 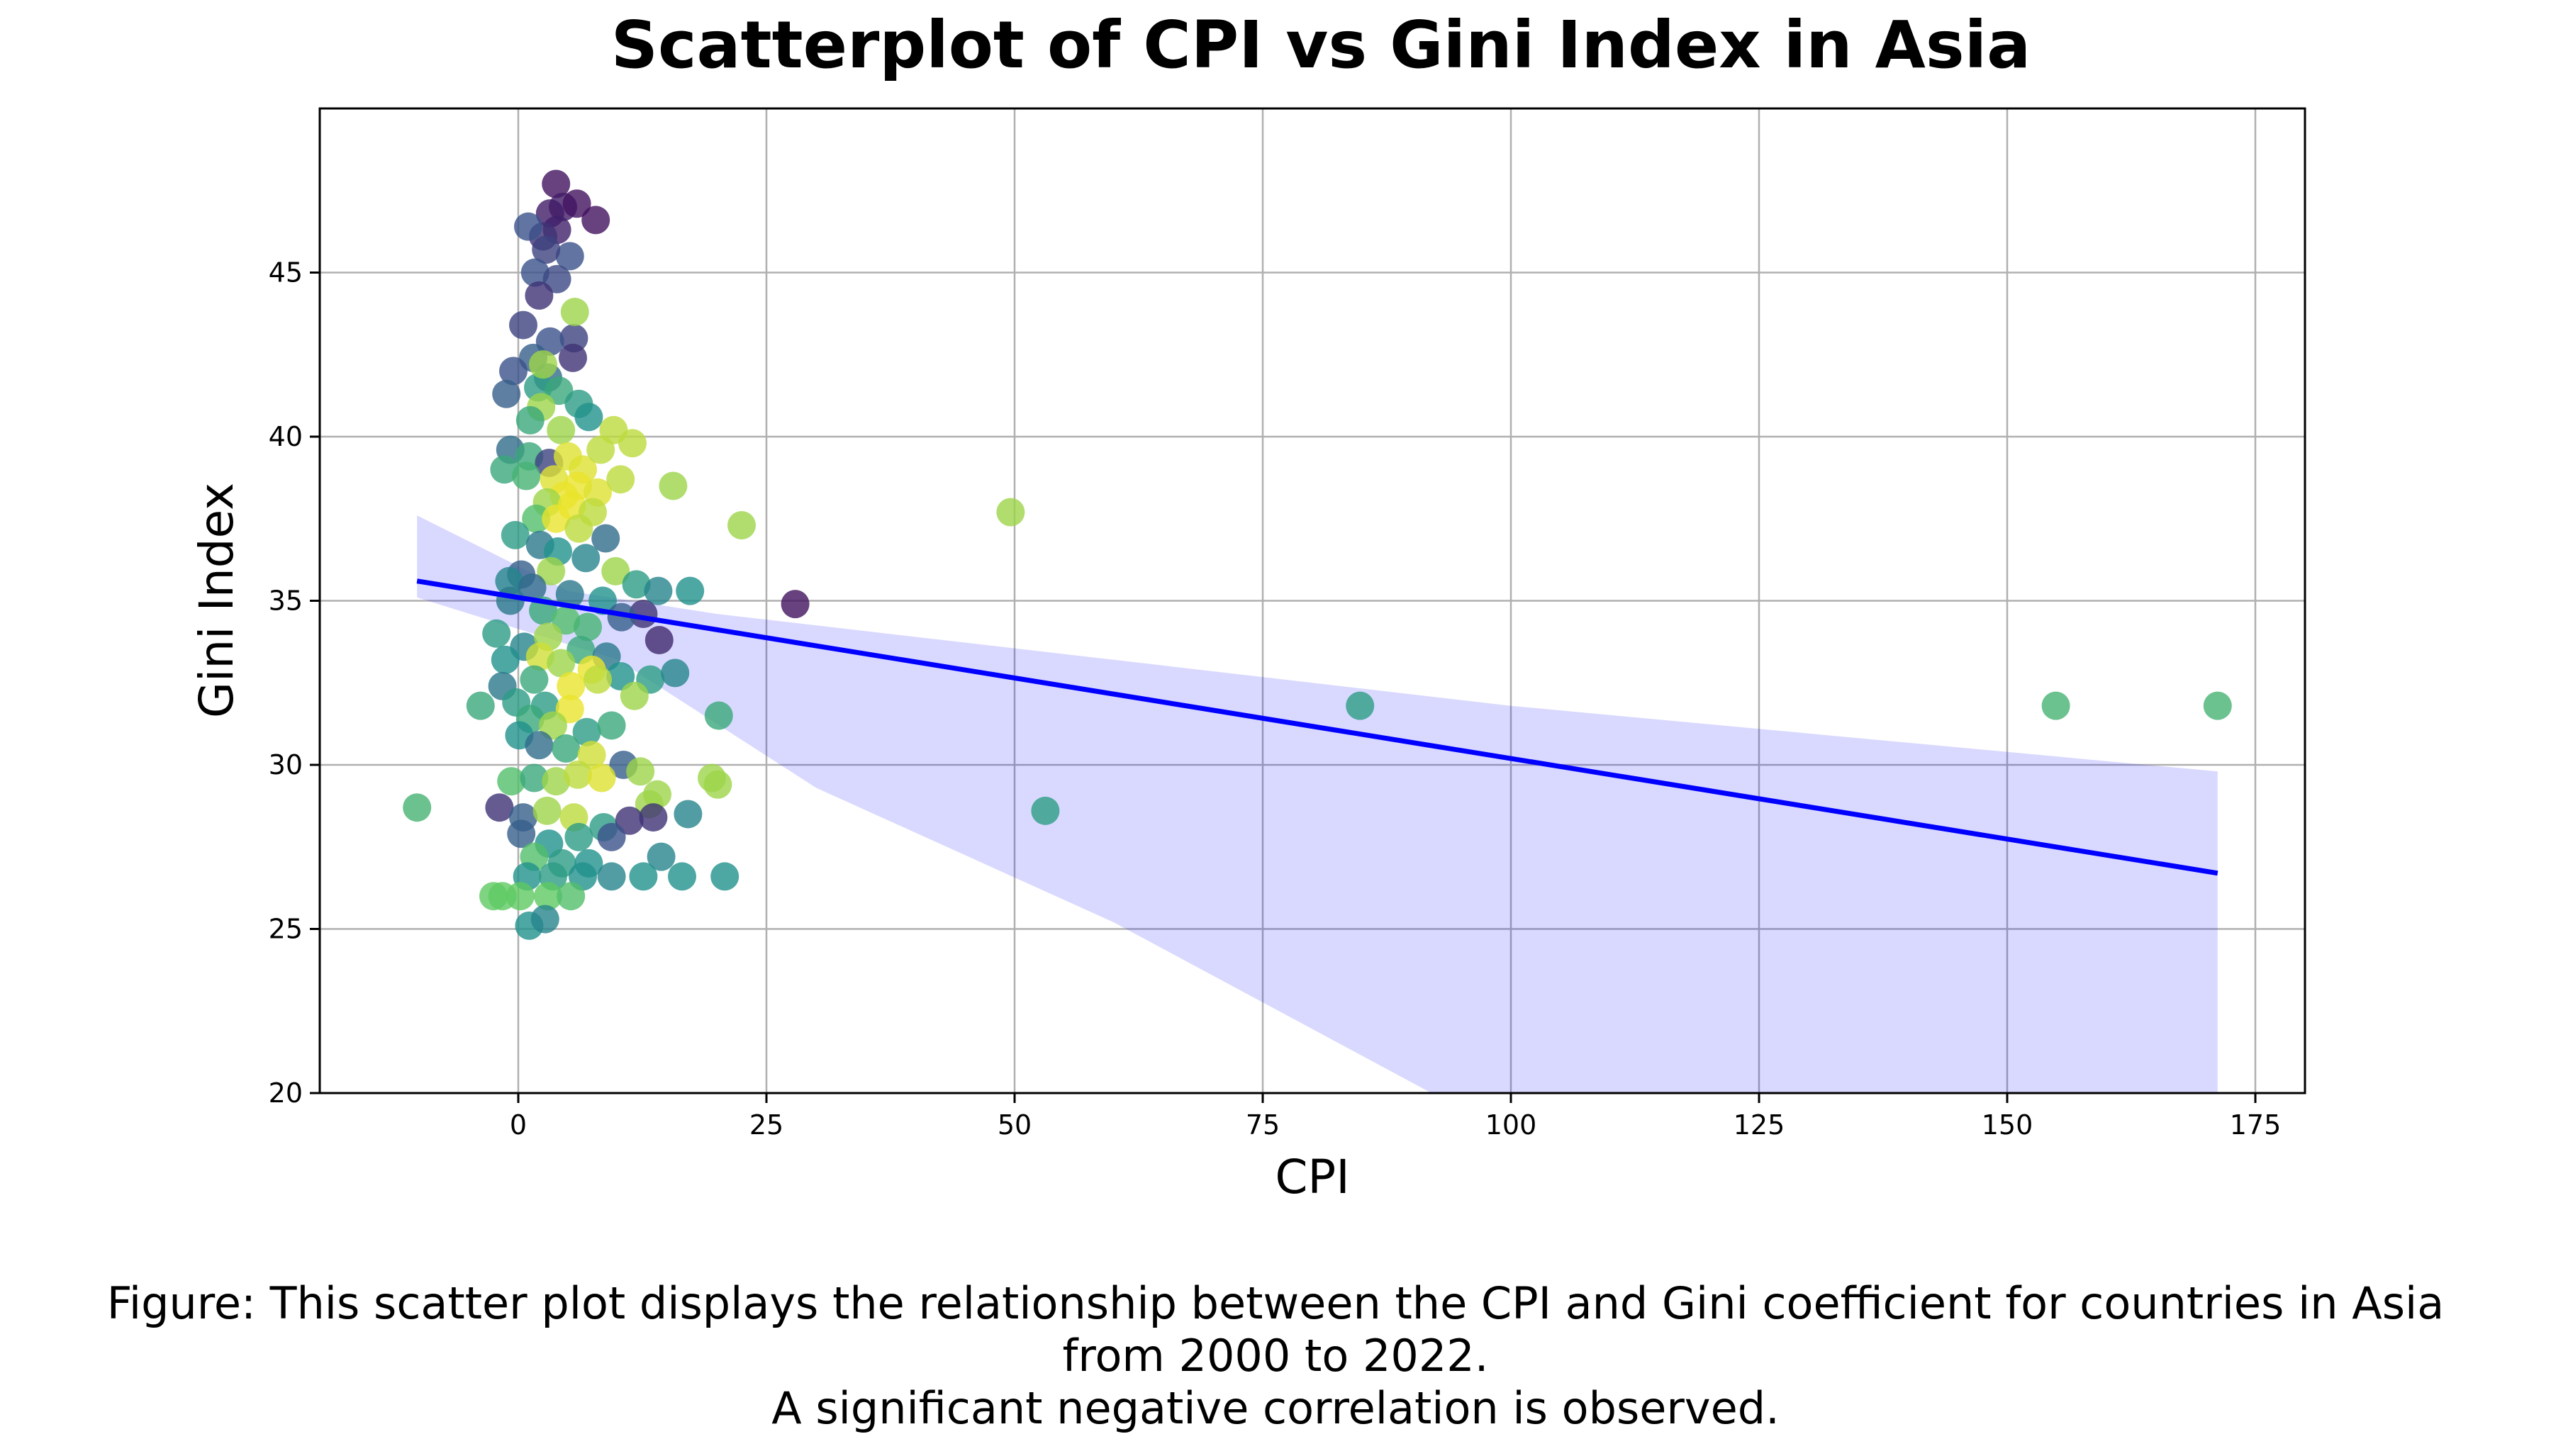 I want to click on x-tick-label: 175, so click(x=2256, y=1125).